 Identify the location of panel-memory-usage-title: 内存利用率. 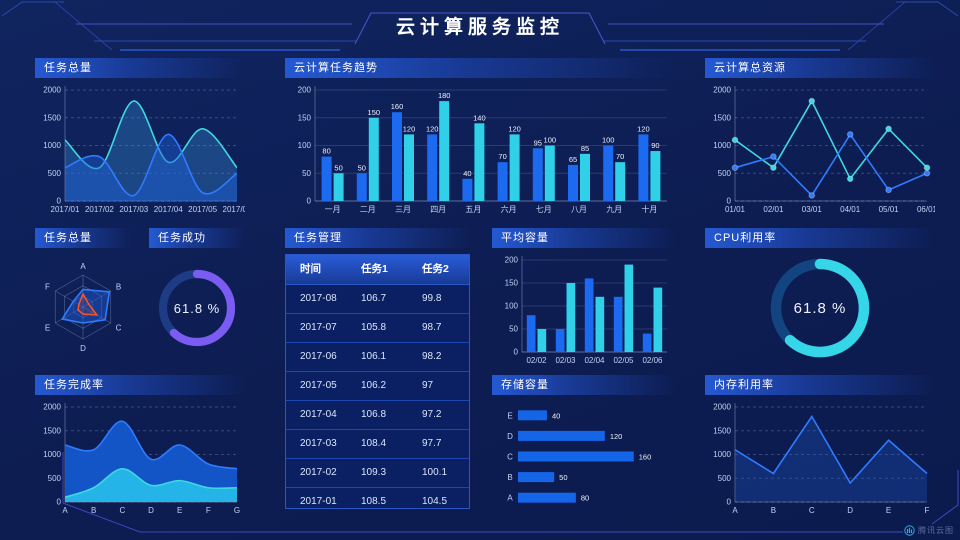
(820, 385).